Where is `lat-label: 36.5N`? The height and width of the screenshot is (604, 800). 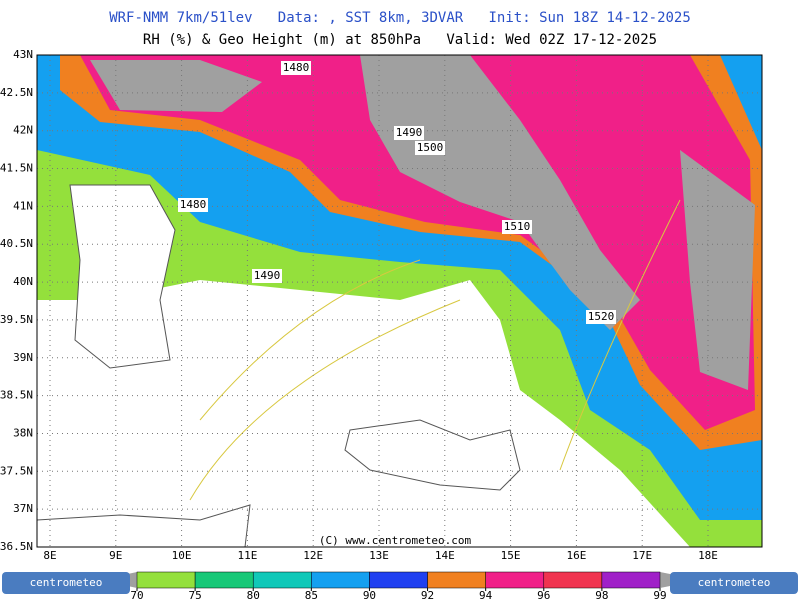 lat-label: 36.5N is located at coordinates (16, 546).